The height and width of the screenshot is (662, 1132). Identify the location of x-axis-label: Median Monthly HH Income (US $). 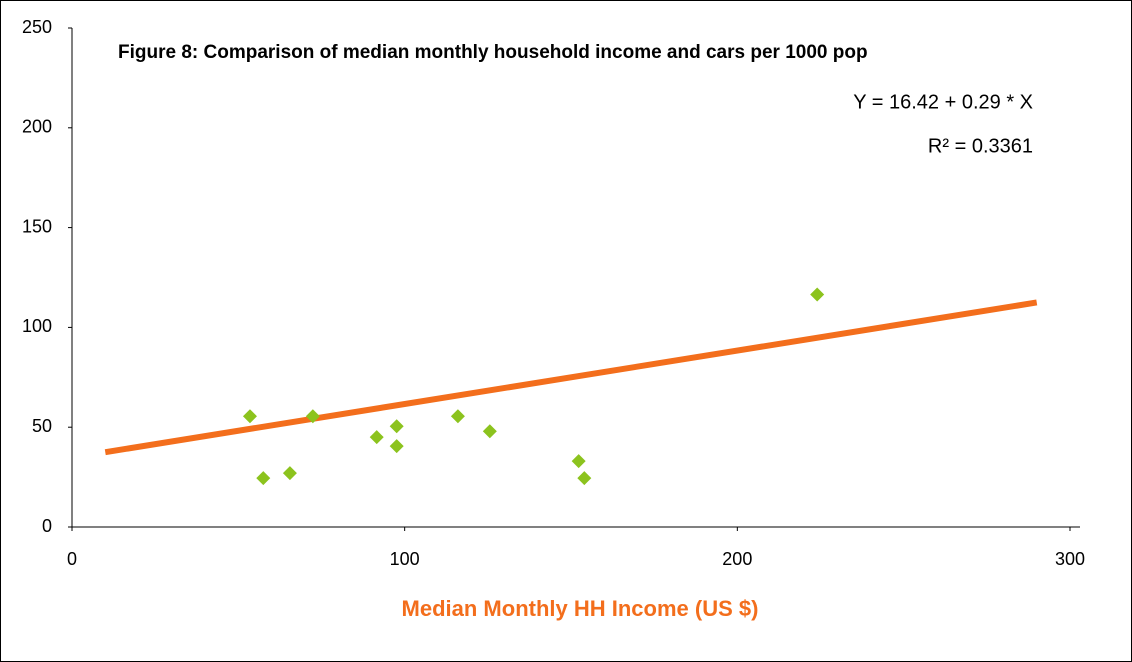
(580, 608).